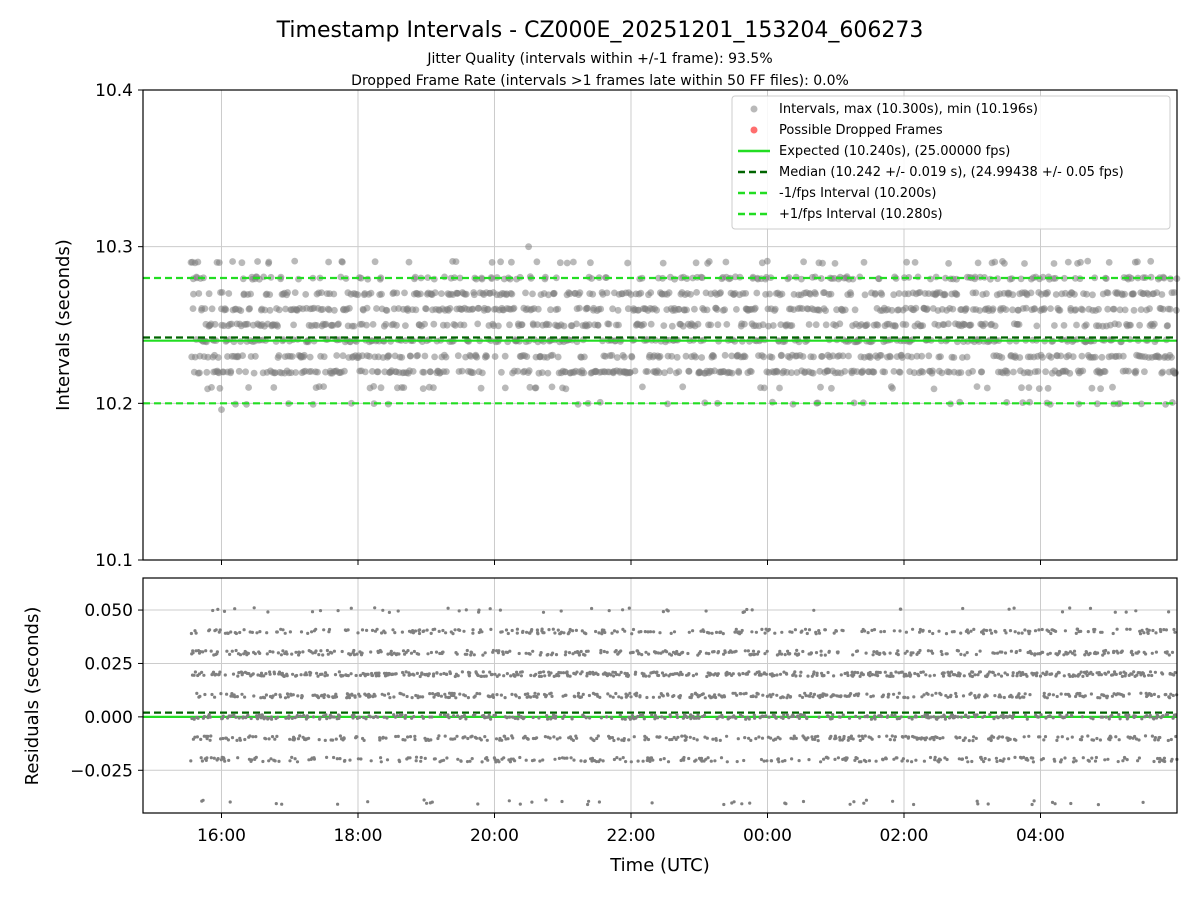  What do you see at coordinates (630, 836) in the screenshot?
I see `x-tick-label: 22:00` at bounding box center [630, 836].